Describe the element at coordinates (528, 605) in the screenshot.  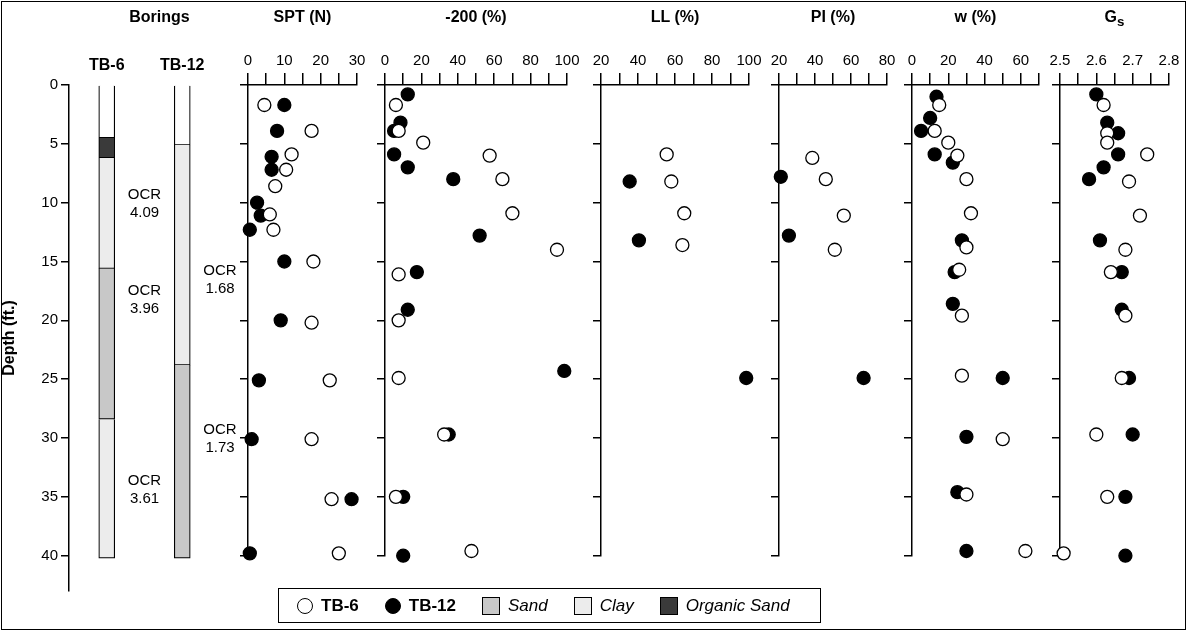
I see `legend-label: Sand` at that location.